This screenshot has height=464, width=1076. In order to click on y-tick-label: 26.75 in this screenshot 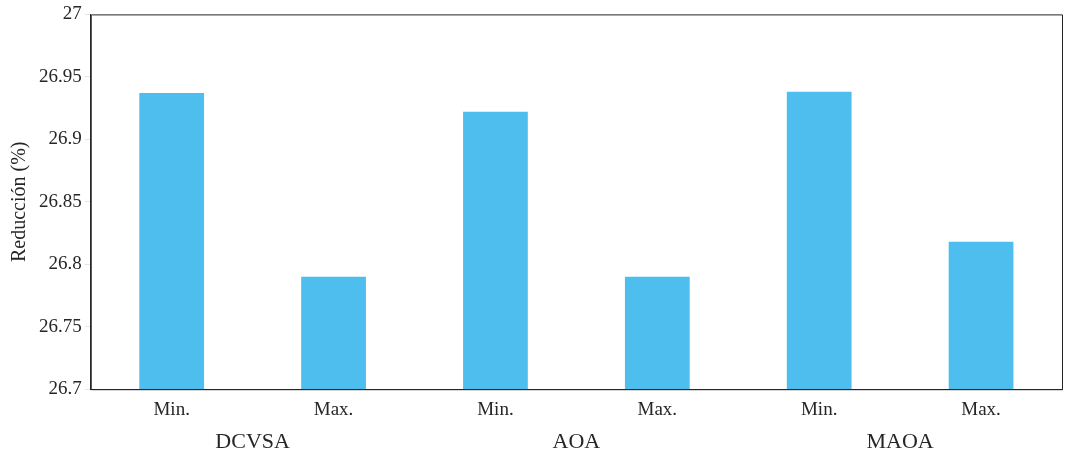, I will do `click(60, 325)`.